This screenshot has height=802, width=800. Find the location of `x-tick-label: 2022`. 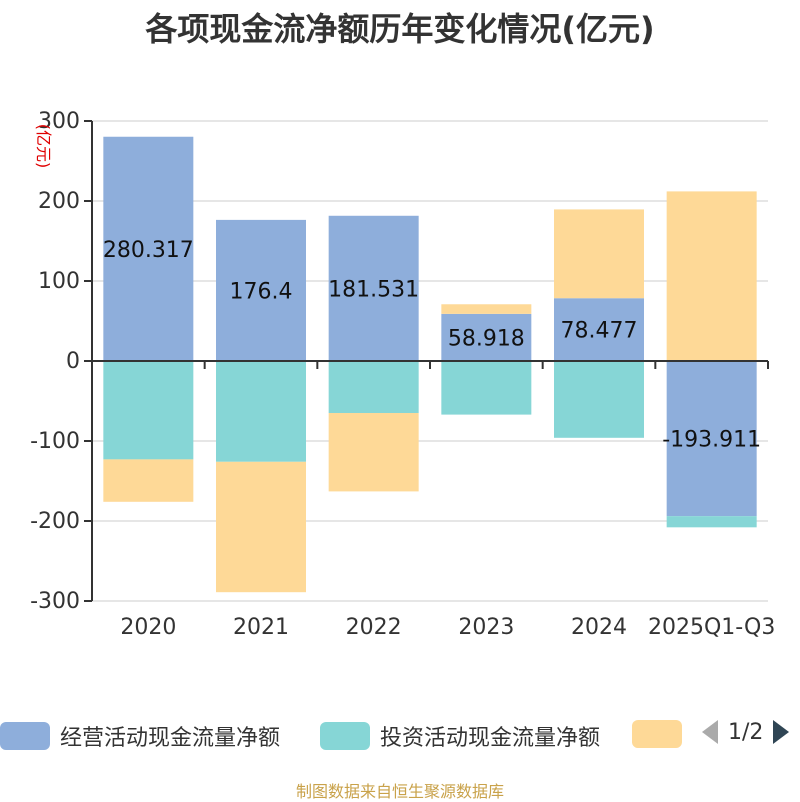

x-tick-label: 2022 is located at coordinates (374, 627).